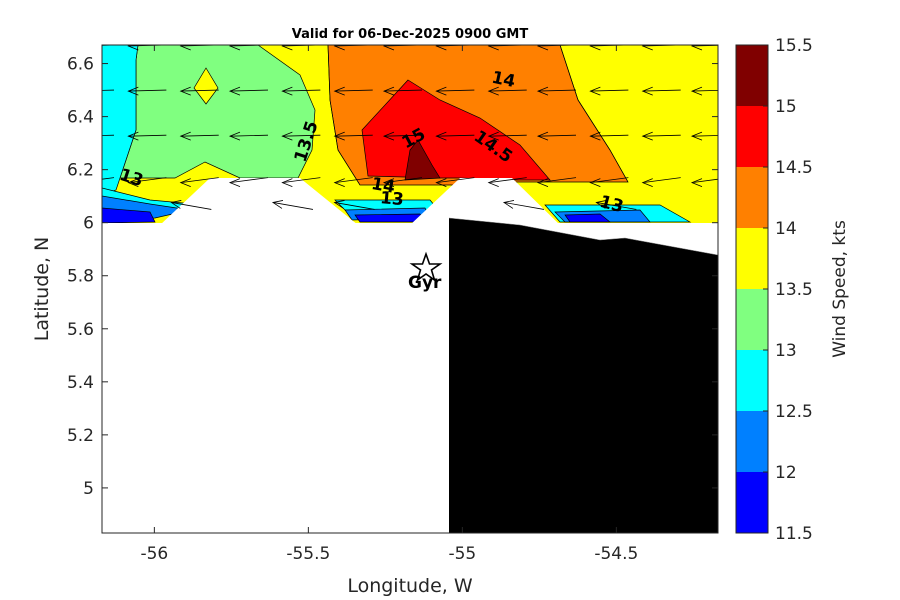 The height and width of the screenshot is (600, 900). I want to click on star-icon, so click(426, 266).